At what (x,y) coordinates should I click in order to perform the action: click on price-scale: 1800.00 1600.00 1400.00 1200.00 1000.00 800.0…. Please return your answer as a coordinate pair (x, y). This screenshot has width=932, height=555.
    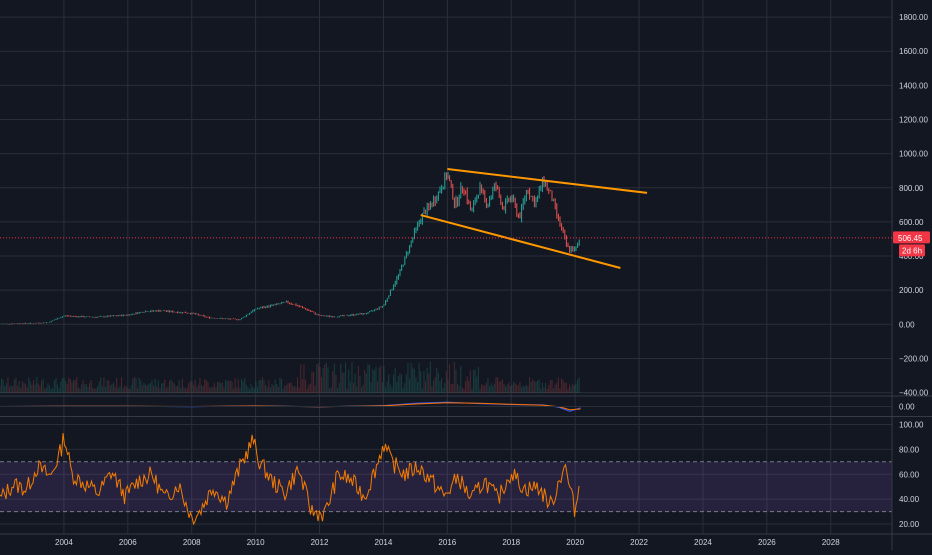
    Looking at the image, I should click on (914, 271).